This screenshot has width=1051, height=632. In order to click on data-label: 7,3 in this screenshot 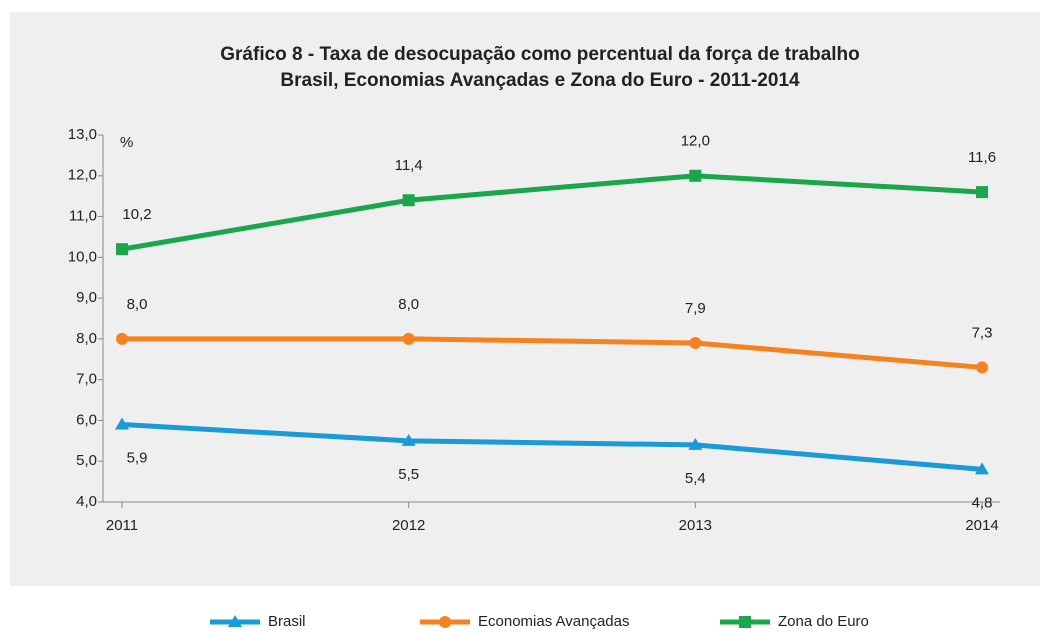, I will do `click(982, 332)`.